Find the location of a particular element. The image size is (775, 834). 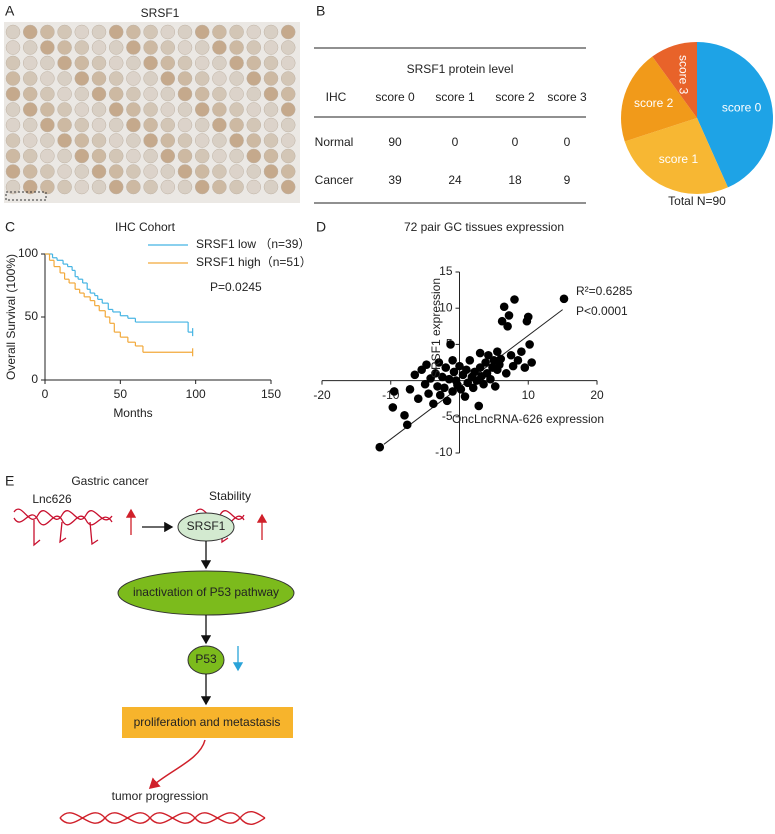

y-tick-label: 100 is located at coordinates (28, 253).